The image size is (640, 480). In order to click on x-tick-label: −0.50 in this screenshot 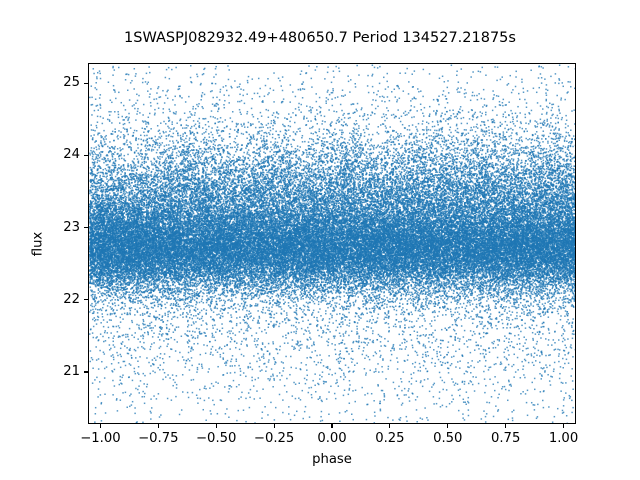, I will do `click(216, 438)`.